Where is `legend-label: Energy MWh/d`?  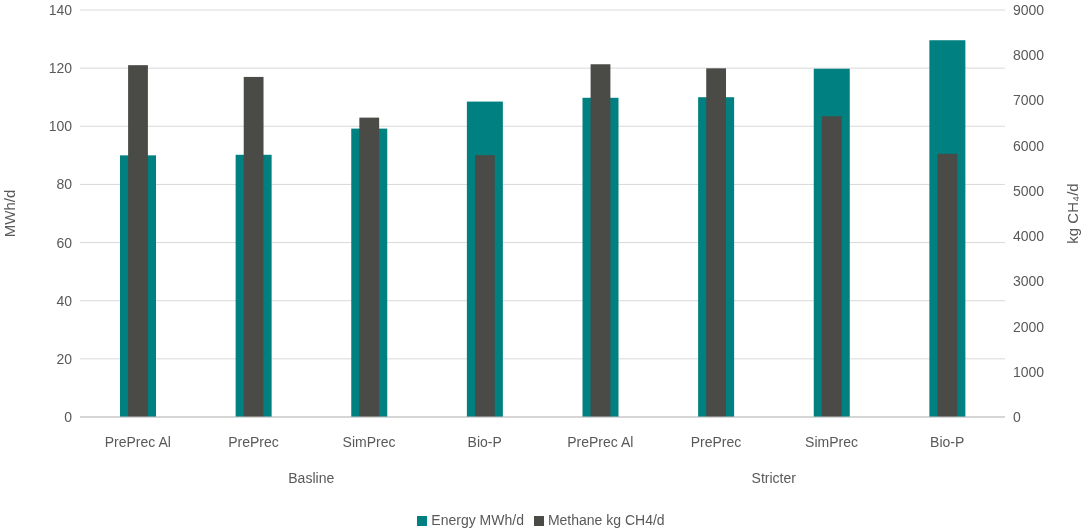
legend-label: Energy MWh/d is located at coordinates (477, 520).